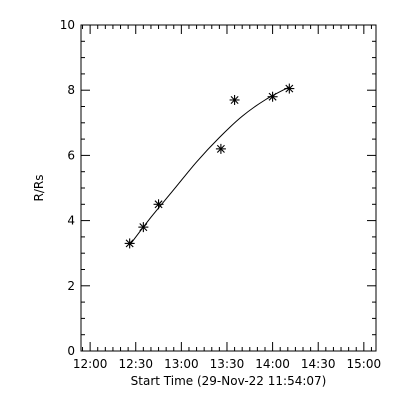 The image size is (400, 400). What do you see at coordinates (67, 25) in the screenshot?
I see `y-tick-label: 10` at bounding box center [67, 25].